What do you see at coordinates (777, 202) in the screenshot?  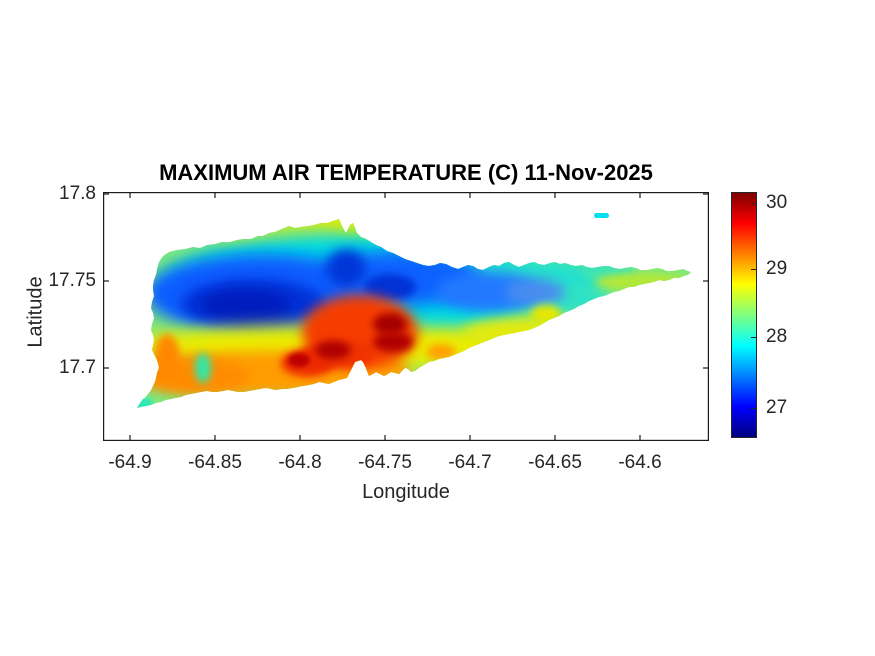 I see `colorbar-tick-label: 30` at bounding box center [777, 202].